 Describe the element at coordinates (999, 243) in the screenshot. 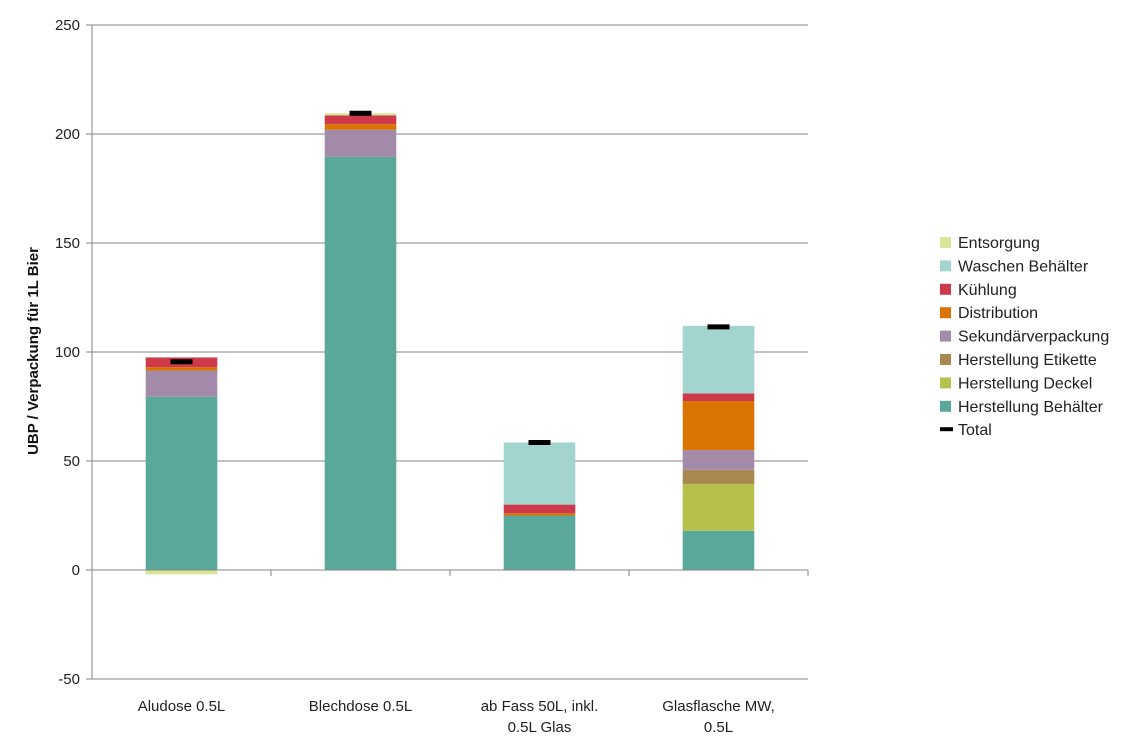

I see `legend-entry: Entsorgung` at that location.